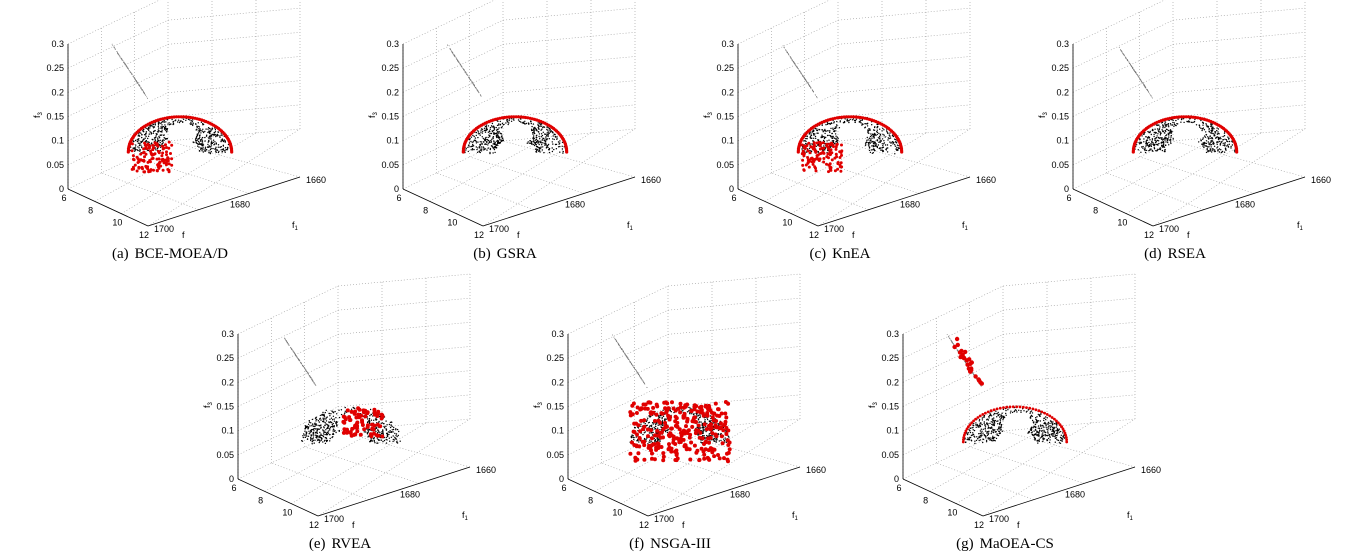 This screenshot has width=1349, height=560. What do you see at coordinates (317, 544) in the screenshot?
I see `caption-letter: (e)` at bounding box center [317, 544].